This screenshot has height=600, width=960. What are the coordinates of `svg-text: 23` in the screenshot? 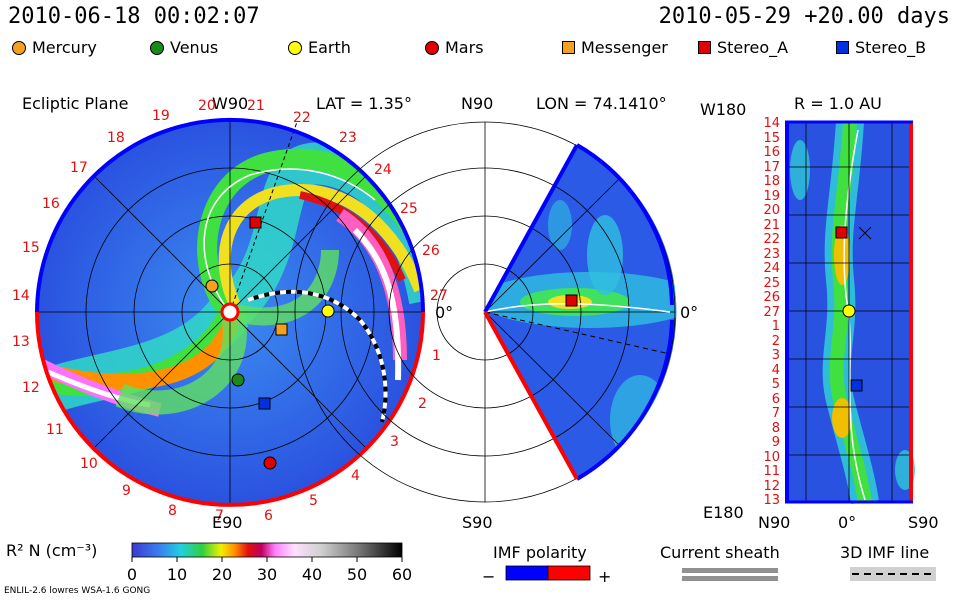 It's located at (771, 254).